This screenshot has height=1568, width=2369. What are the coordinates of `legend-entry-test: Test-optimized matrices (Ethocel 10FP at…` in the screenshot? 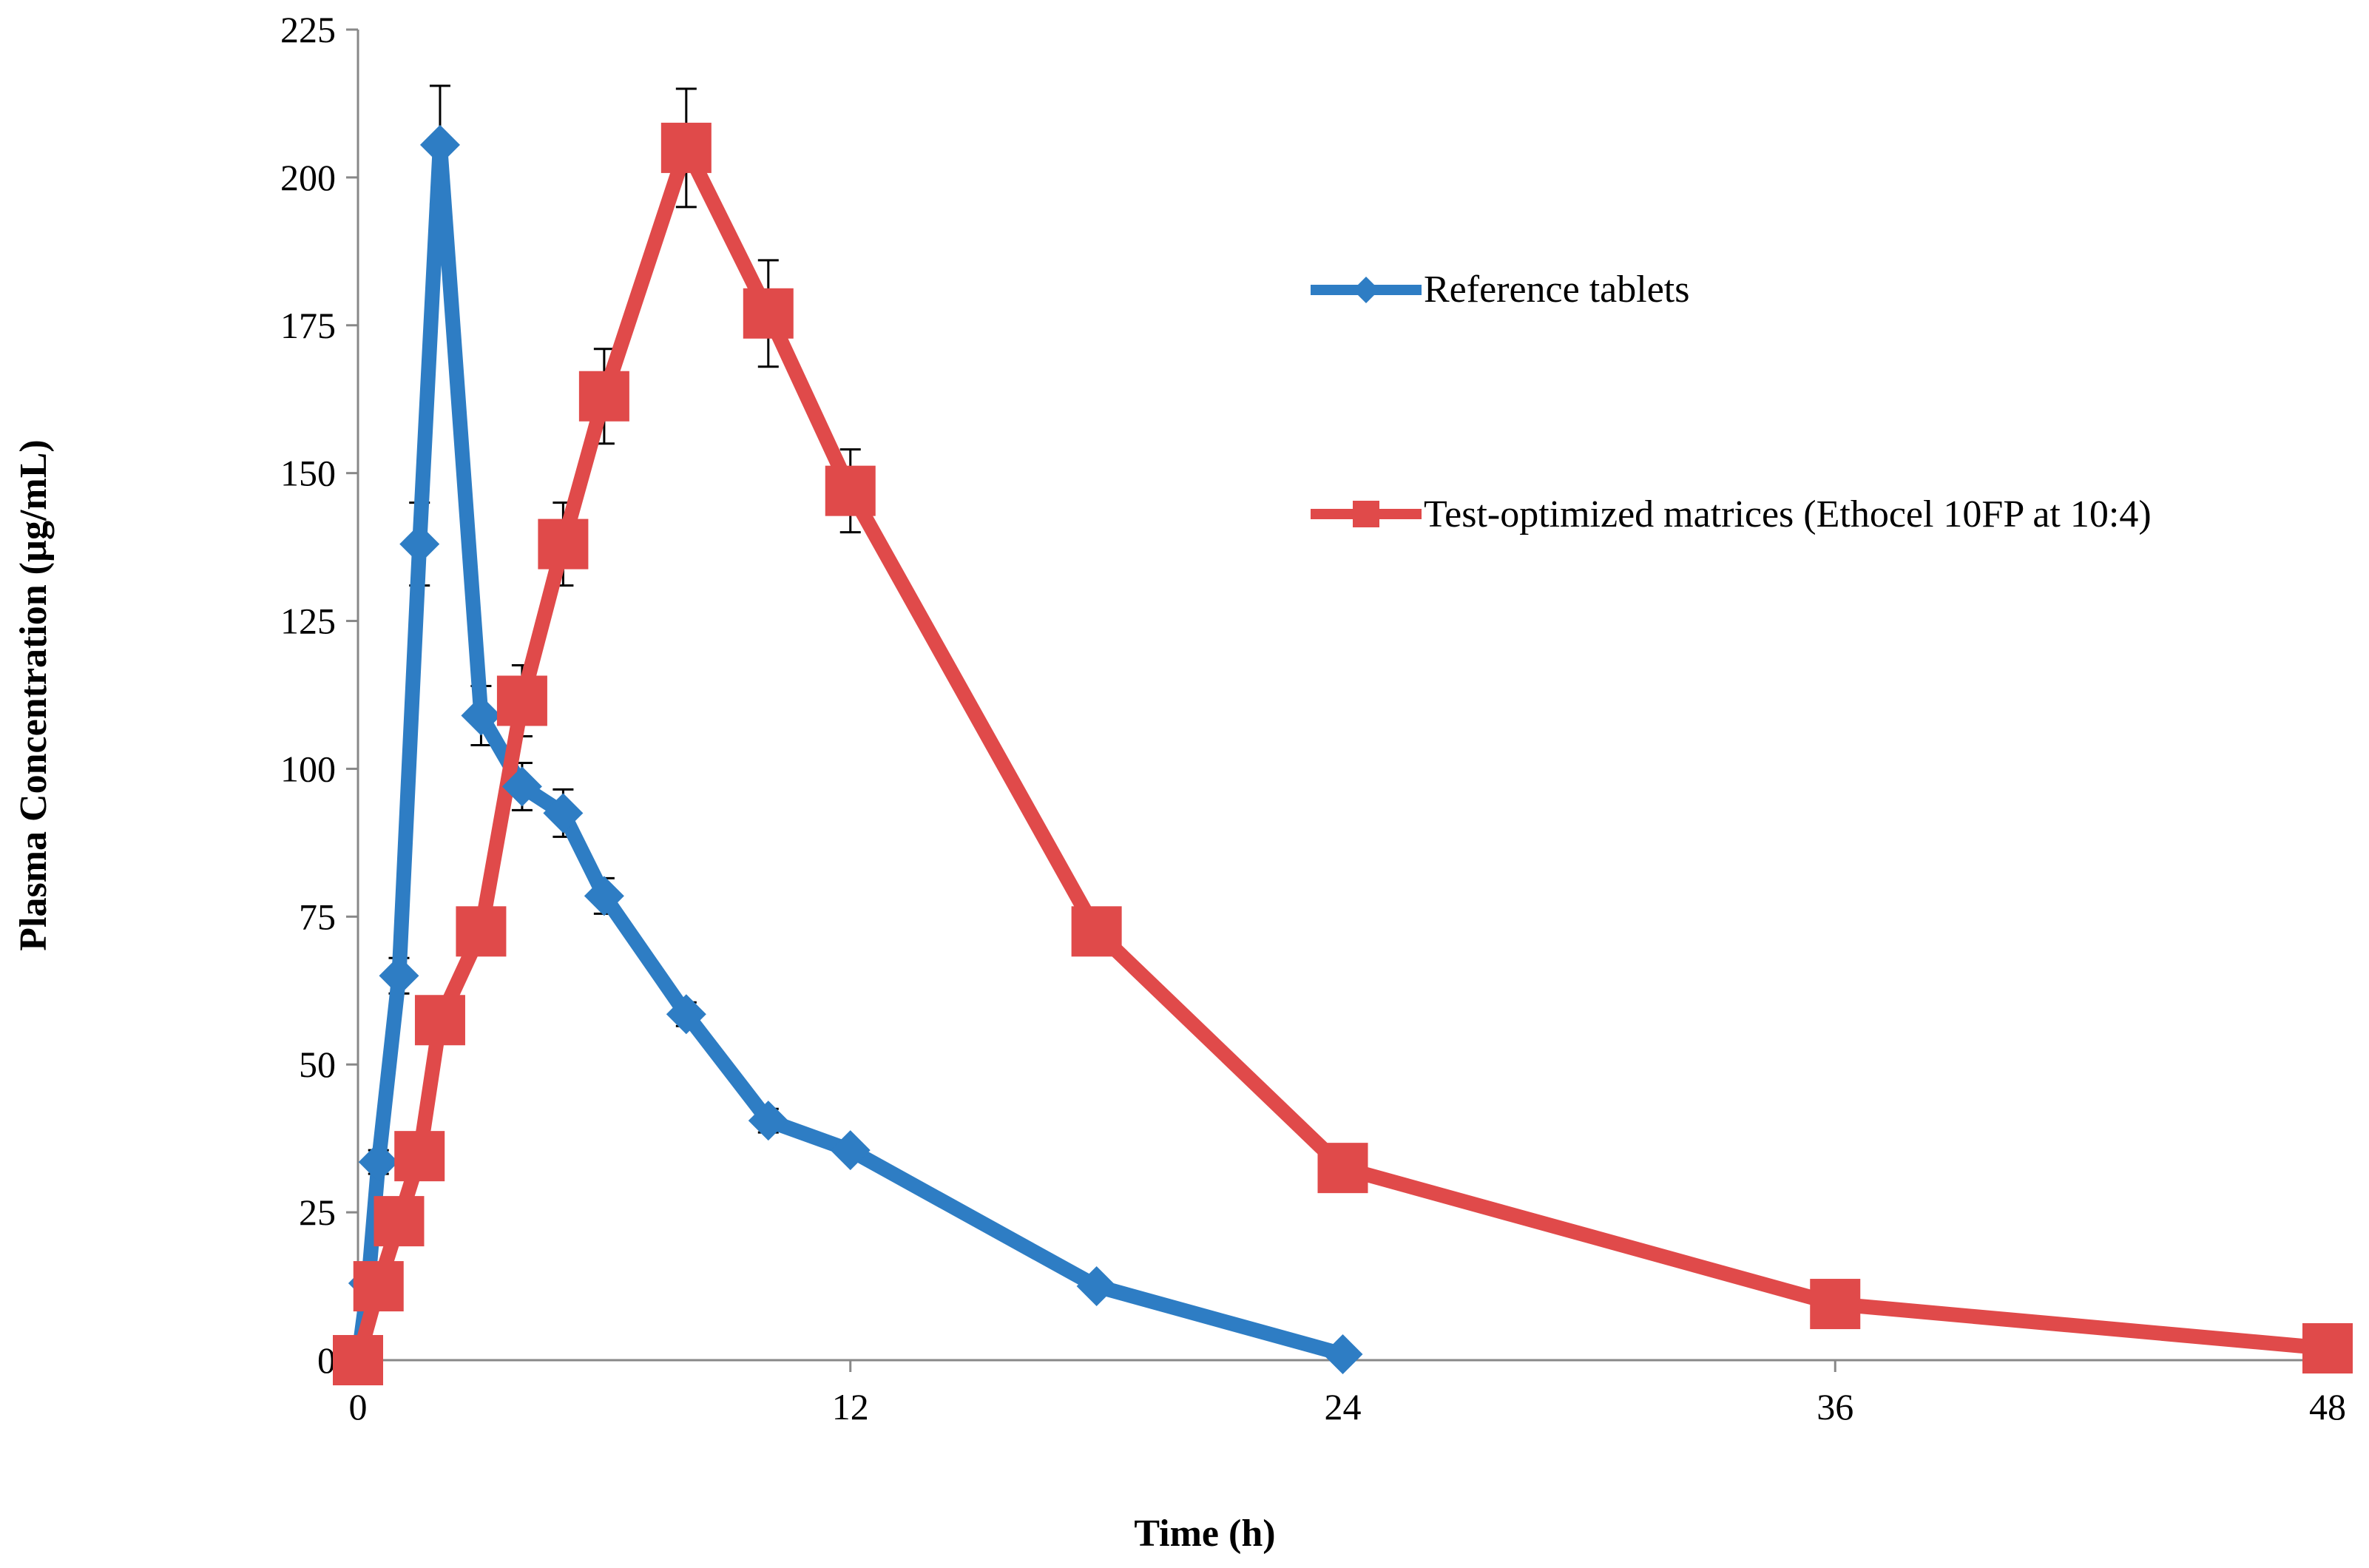 It's located at (1731, 514).